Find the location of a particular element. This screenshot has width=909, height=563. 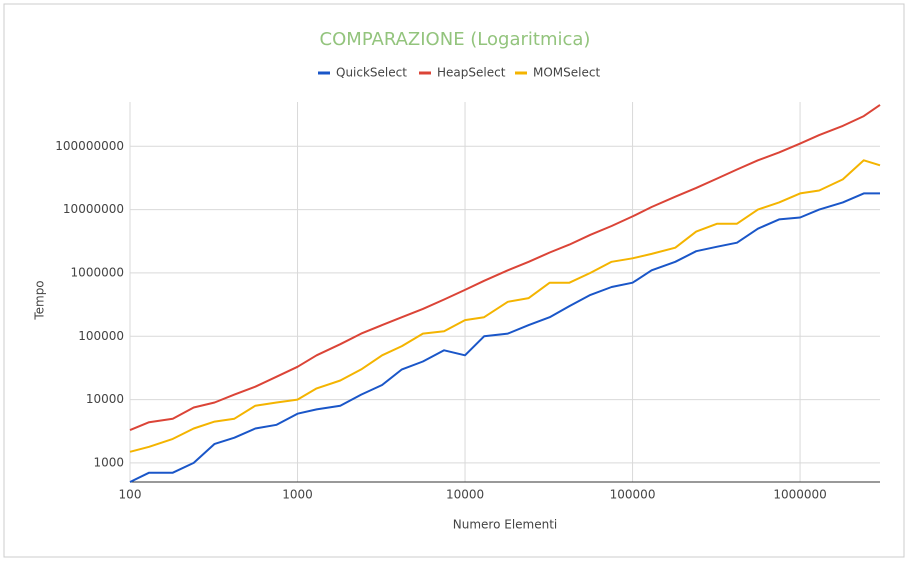

legend: QuickSelect HeapSelect MOMSelect is located at coordinates (459, 73).